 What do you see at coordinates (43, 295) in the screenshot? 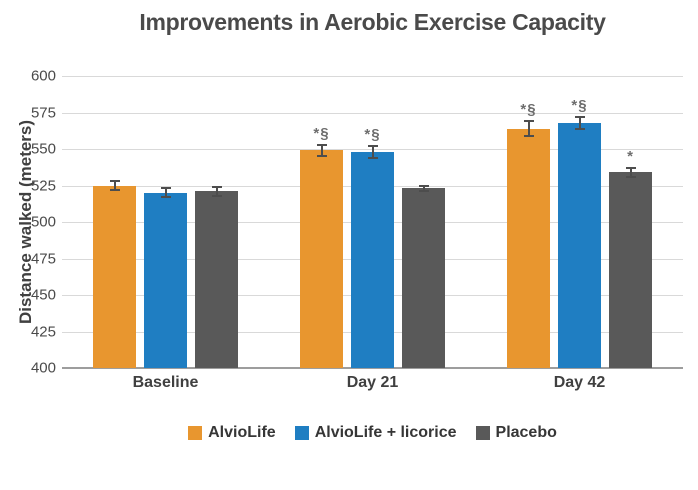
I see `y-tick-label: 450` at bounding box center [43, 295].